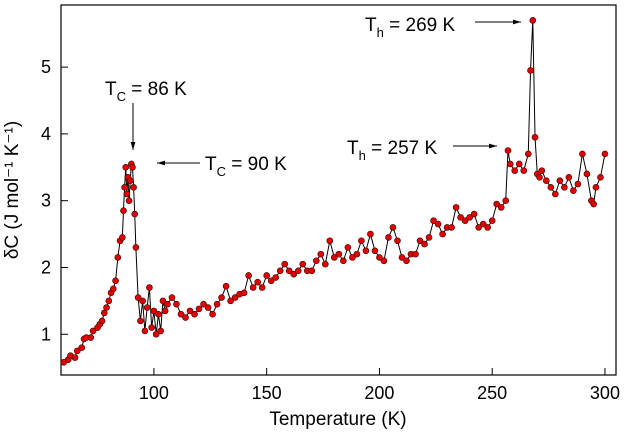 This screenshot has height=446, width=637. I want to click on x-tick-label: 300, so click(605, 393).